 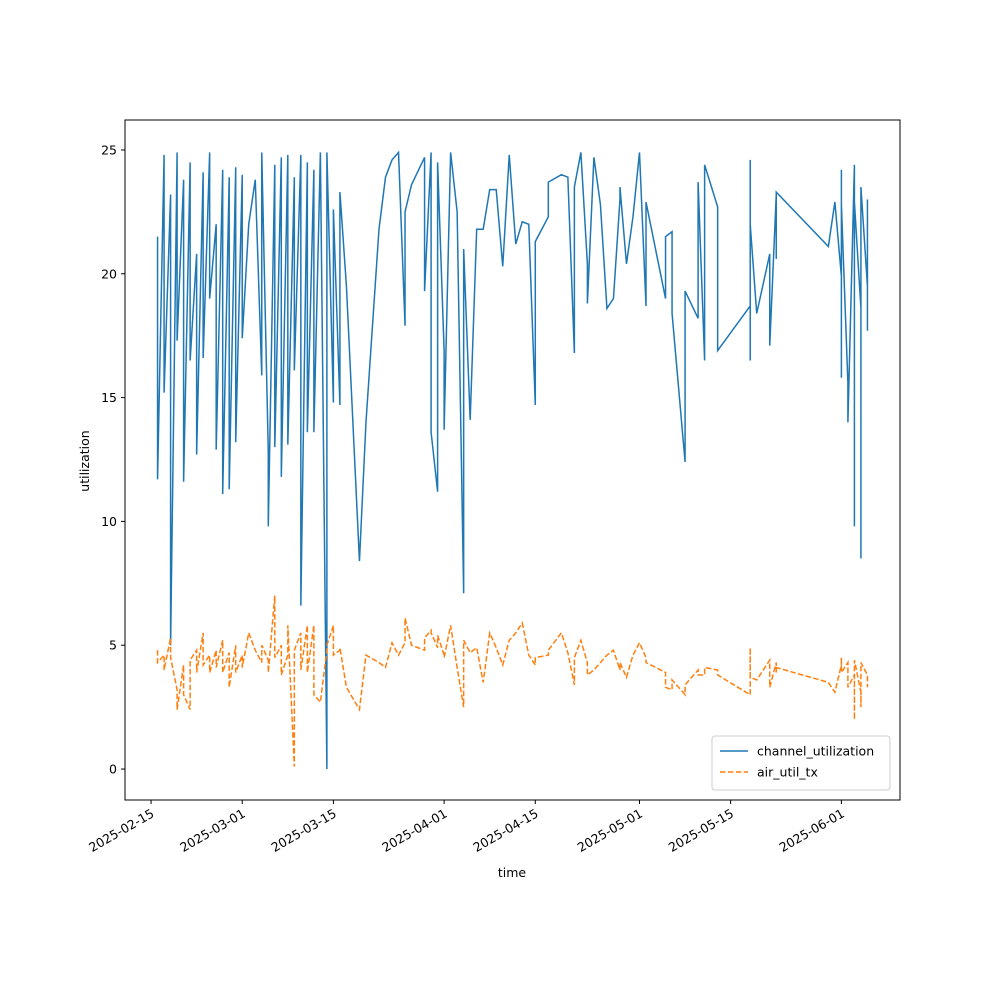 I want to click on y-axis-label: utilization, so click(x=84, y=460).